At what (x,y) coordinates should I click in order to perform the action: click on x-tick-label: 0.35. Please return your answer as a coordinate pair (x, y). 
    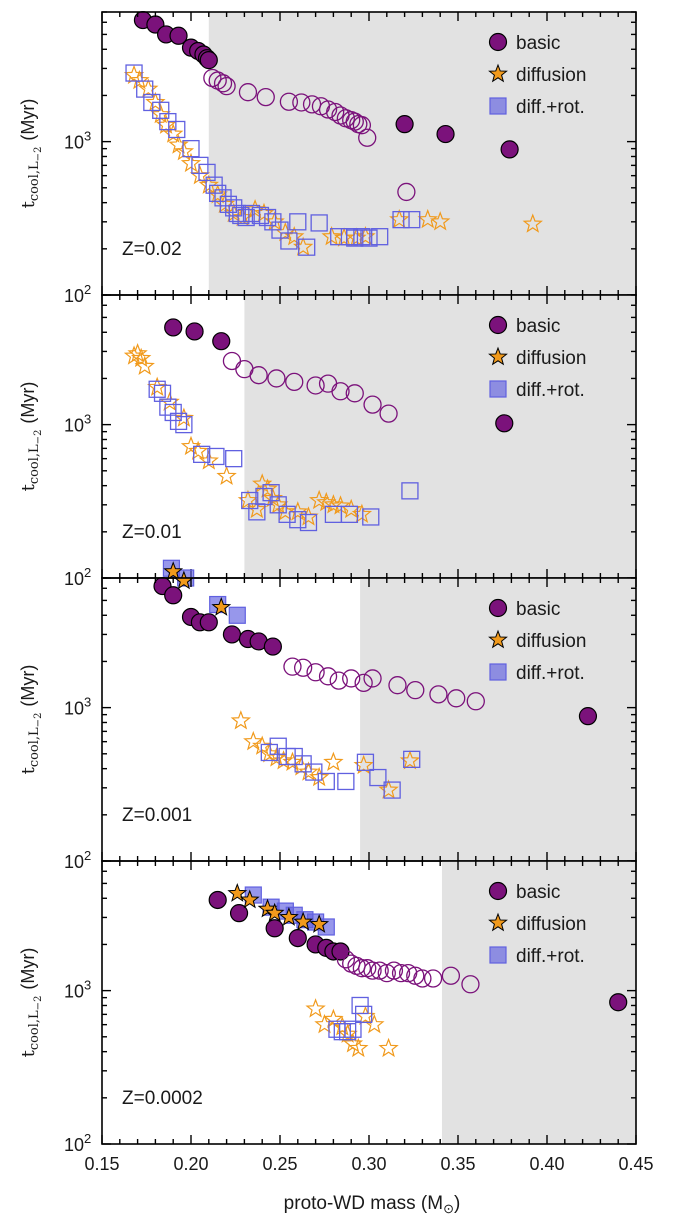
    Looking at the image, I should click on (457, 1164).